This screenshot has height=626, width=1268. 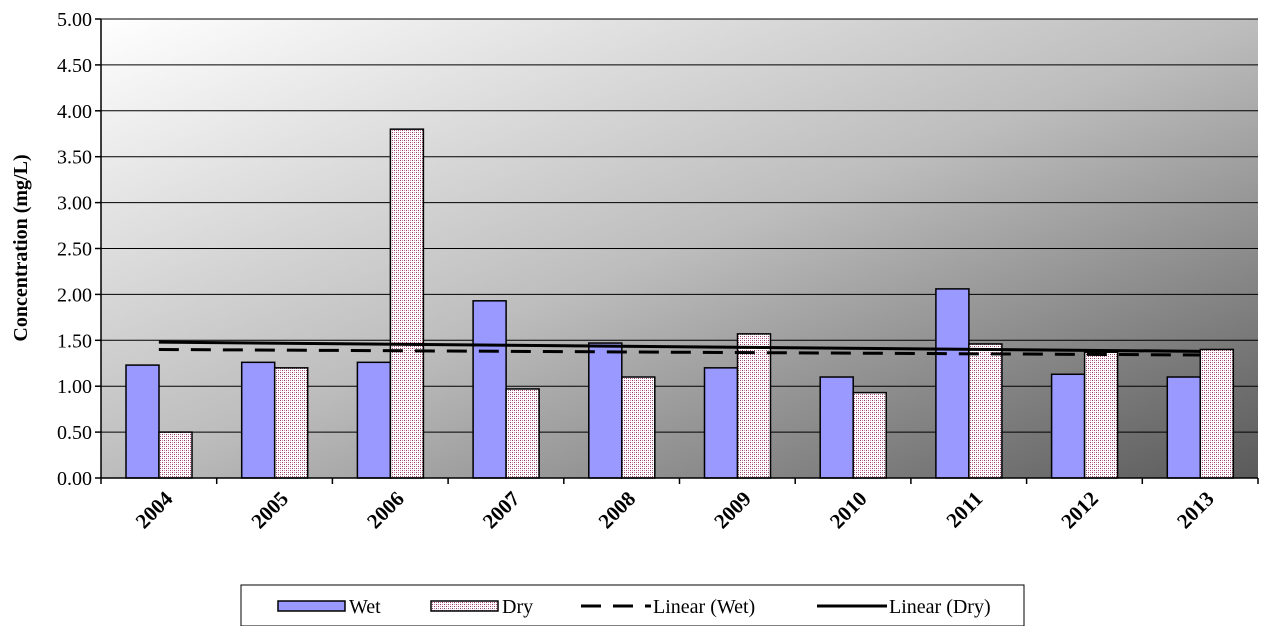 What do you see at coordinates (365, 607) in the screenshot?
I see `legend-label: Wet` at bounding box center [365, 607].